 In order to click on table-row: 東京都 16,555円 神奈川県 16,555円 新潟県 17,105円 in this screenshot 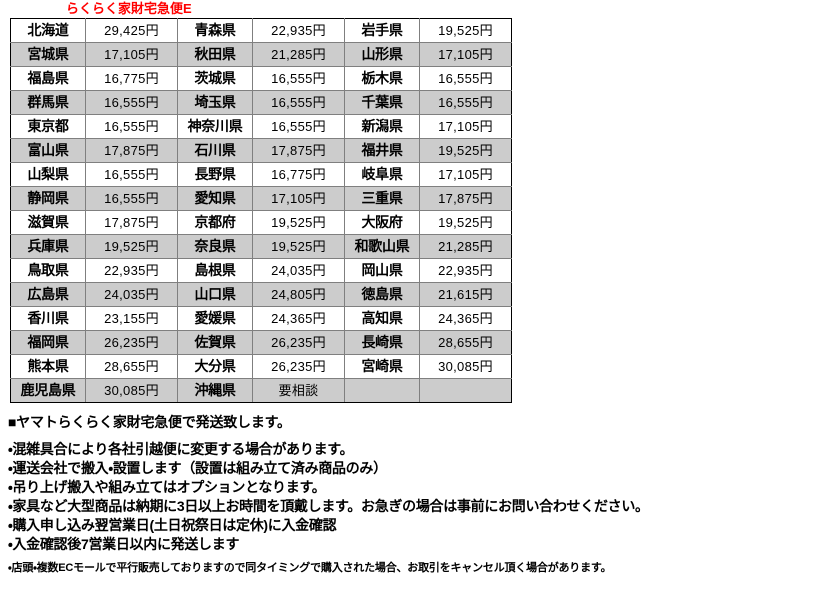, I will do `click(261, 126)`.